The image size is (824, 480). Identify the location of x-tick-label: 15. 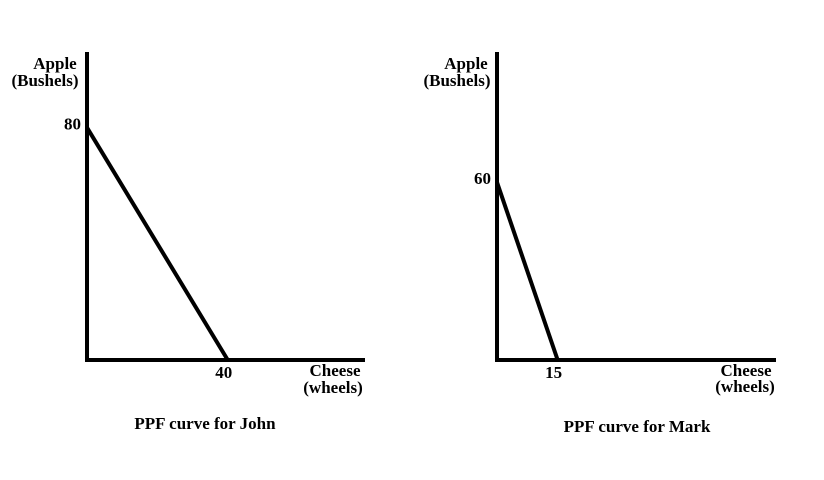
(553, 372).